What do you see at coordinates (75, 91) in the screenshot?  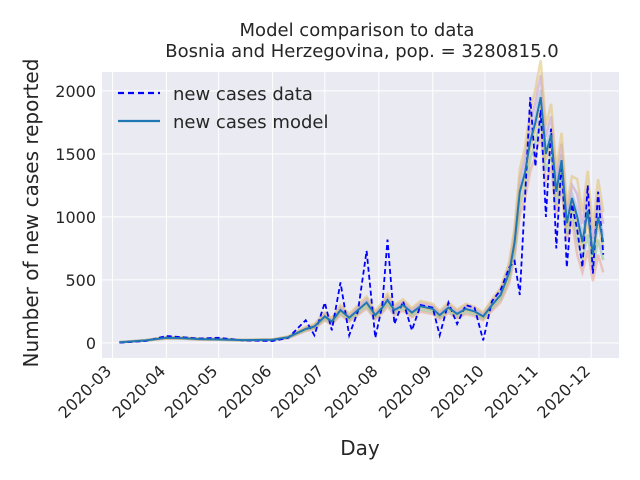 I see `y-tick-label: 2000` at bounding box center [75, 91].